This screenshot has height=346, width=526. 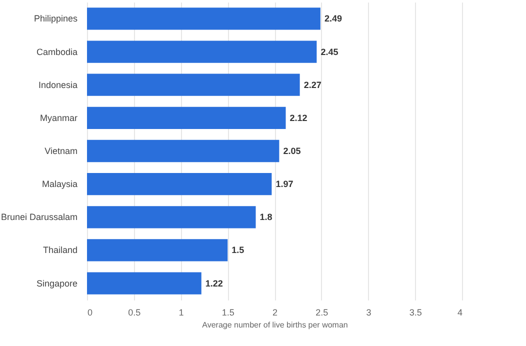 What do you see at coordinates (313, 85) in the screenshot?
I see `data-label: 2.27` at bounding box center [313, 85].